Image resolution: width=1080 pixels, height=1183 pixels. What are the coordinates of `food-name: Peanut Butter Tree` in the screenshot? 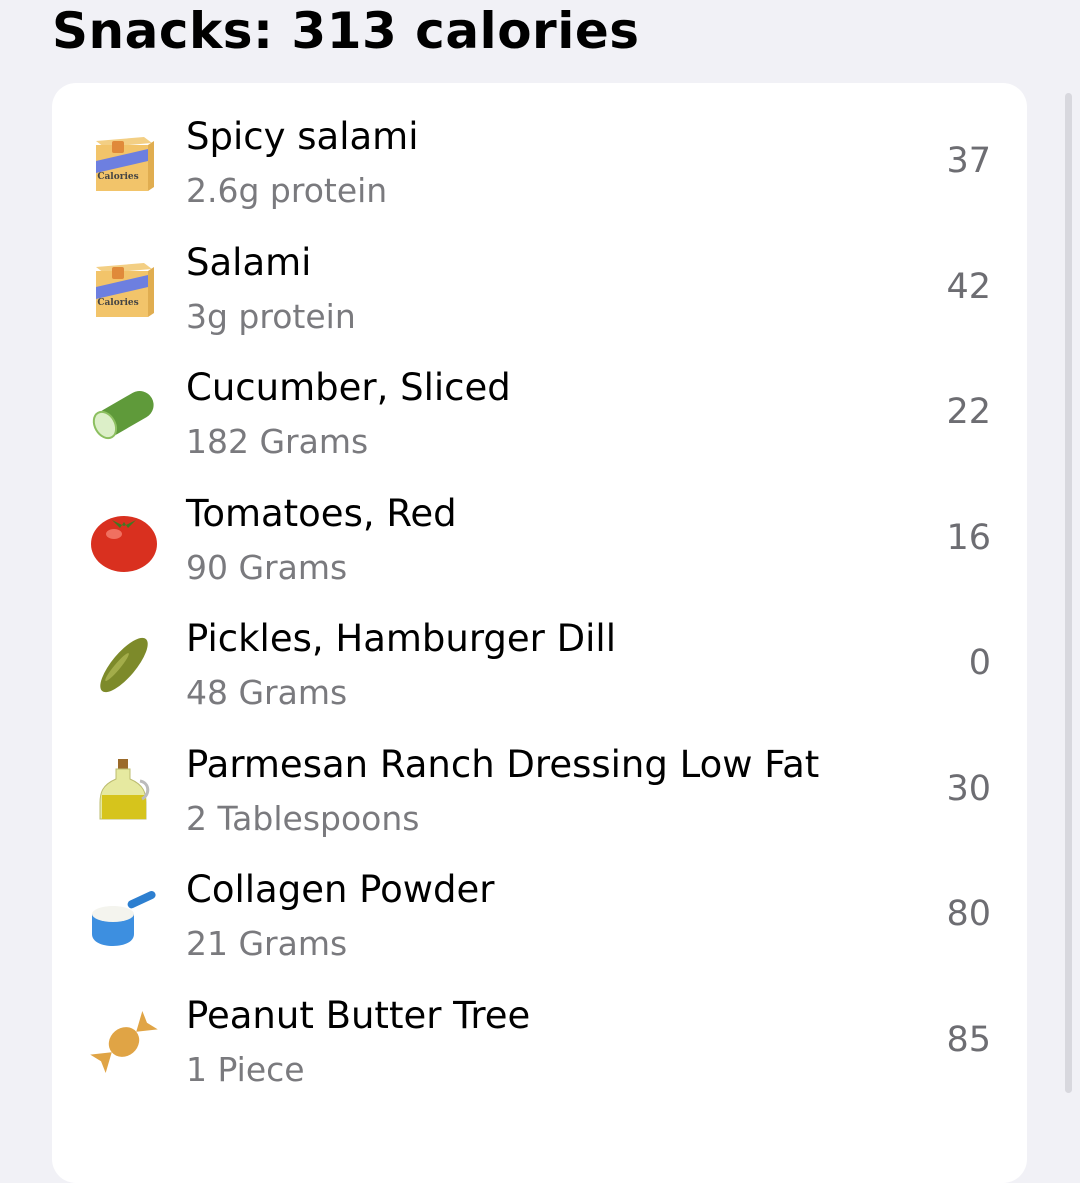 It's located at (358, 1015).